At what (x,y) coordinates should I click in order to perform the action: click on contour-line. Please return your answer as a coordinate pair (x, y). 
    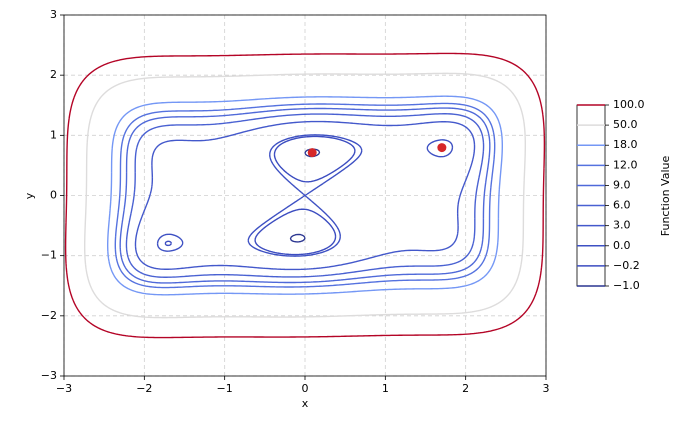
    Looking at the image, I should click on (305, 195).